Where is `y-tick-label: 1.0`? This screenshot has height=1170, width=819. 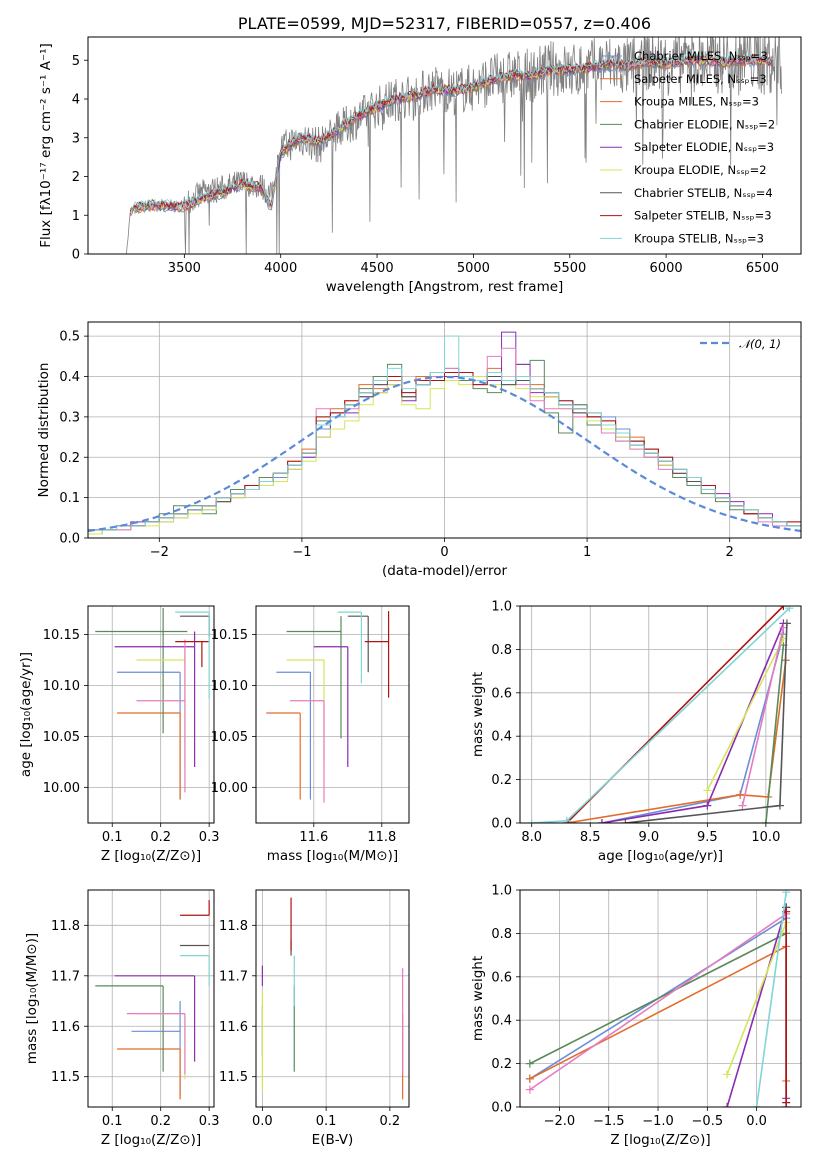
y-tick-label: 1.0 is located at coordinates (501, 607).